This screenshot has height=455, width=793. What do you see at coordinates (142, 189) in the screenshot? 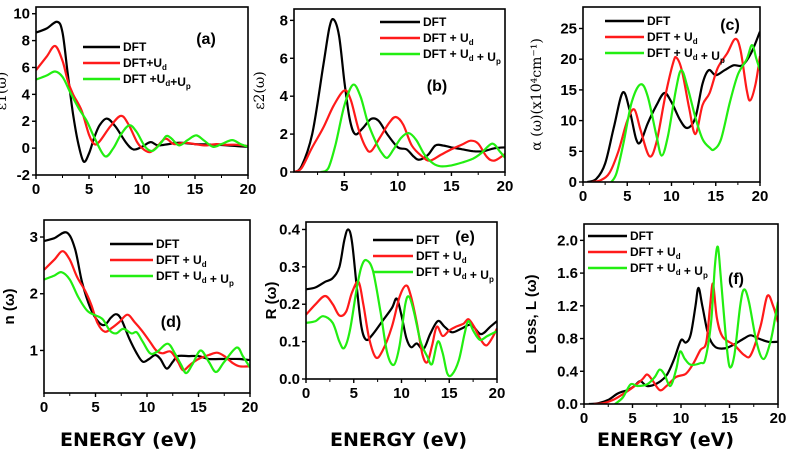
I see `x-tick-label-a-2: 10` at bounding box center [142, 189].